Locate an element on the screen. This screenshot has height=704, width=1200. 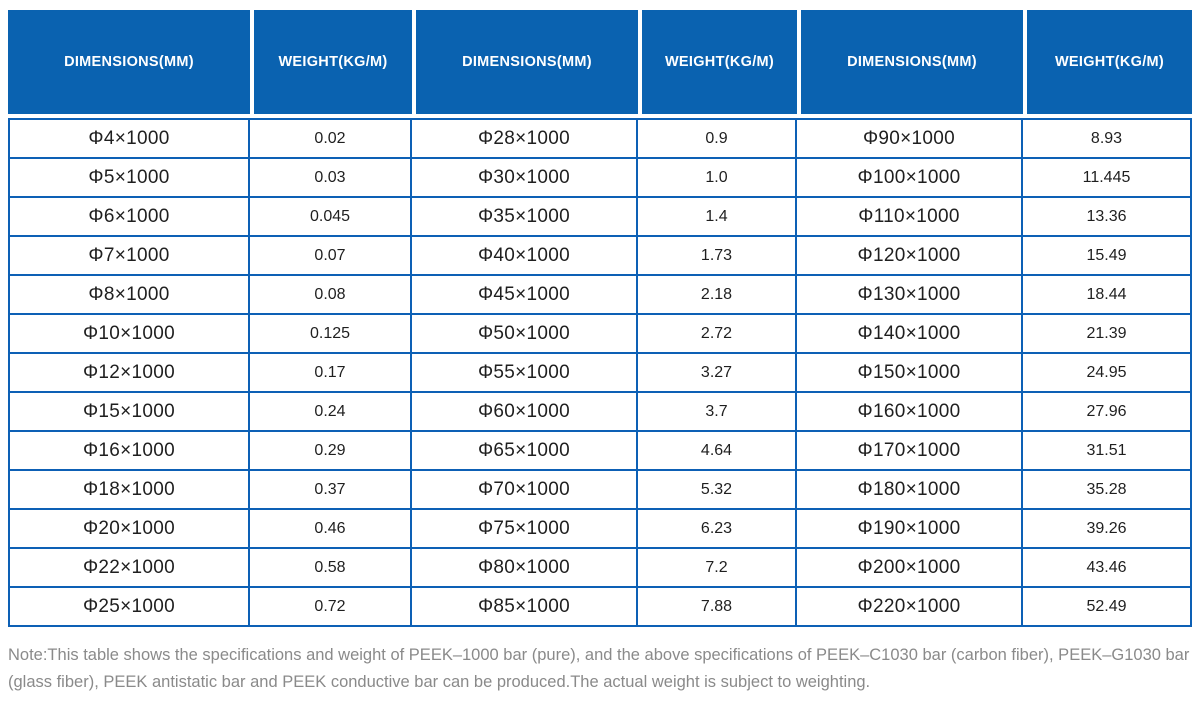
weight-cell: 52.49 is located at coordinates (1107, 607).